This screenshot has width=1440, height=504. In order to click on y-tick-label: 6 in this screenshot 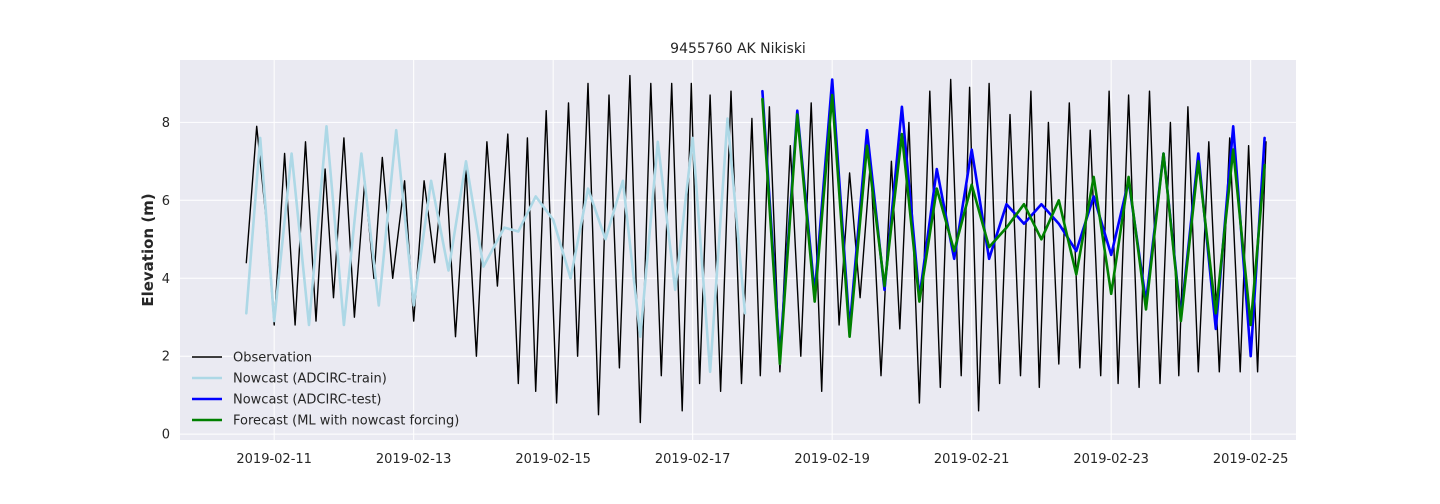, I will do `click(166, 201)`.